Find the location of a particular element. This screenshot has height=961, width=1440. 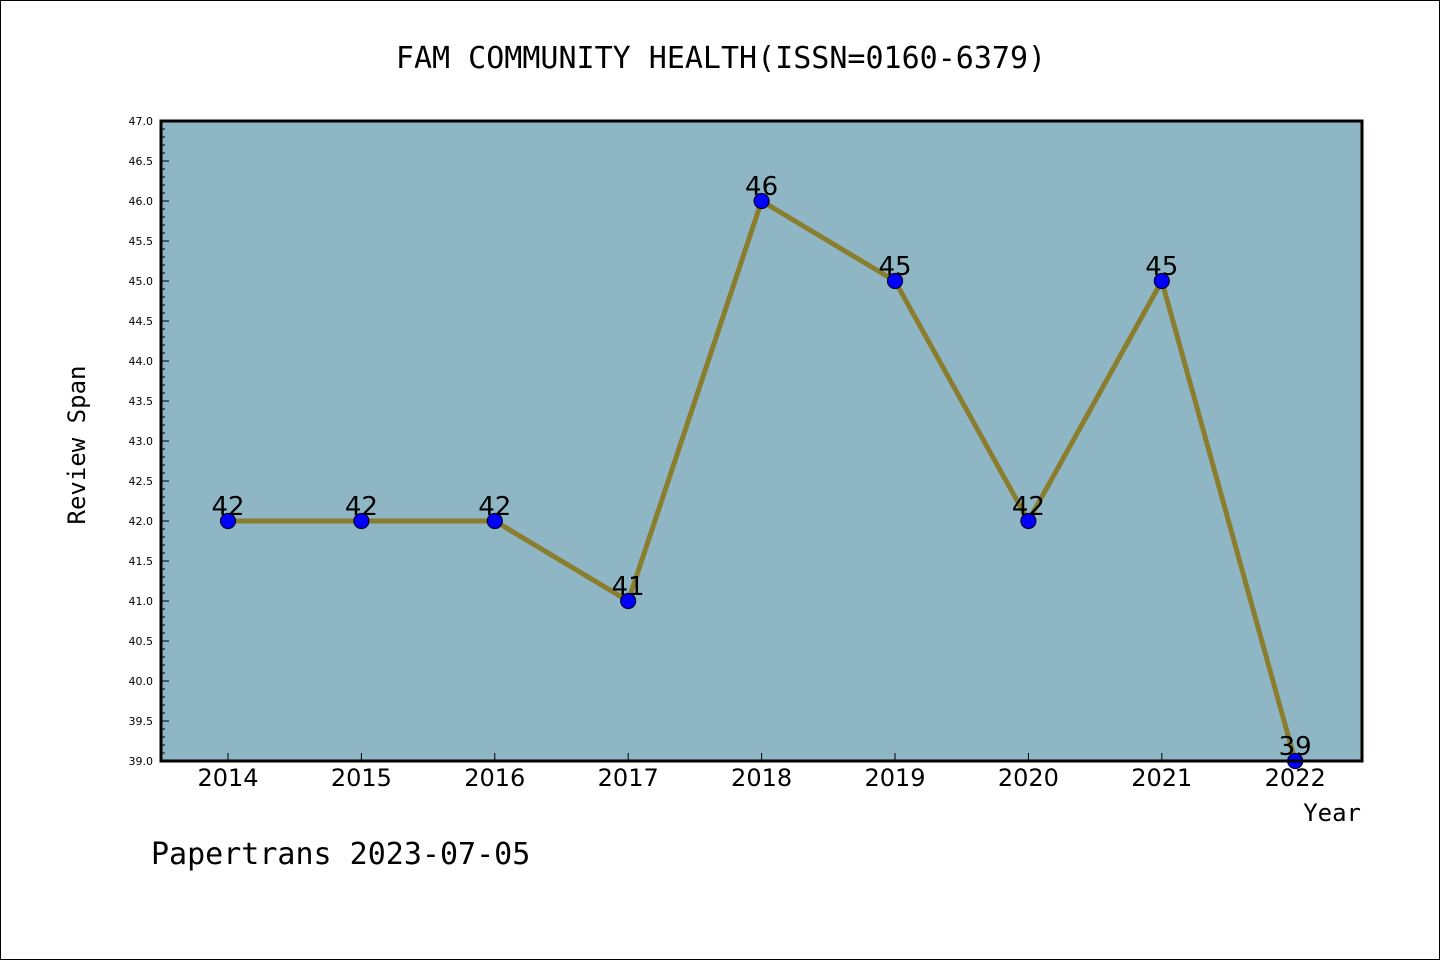

data-label: 39 is located at coordinates (1295, 747).